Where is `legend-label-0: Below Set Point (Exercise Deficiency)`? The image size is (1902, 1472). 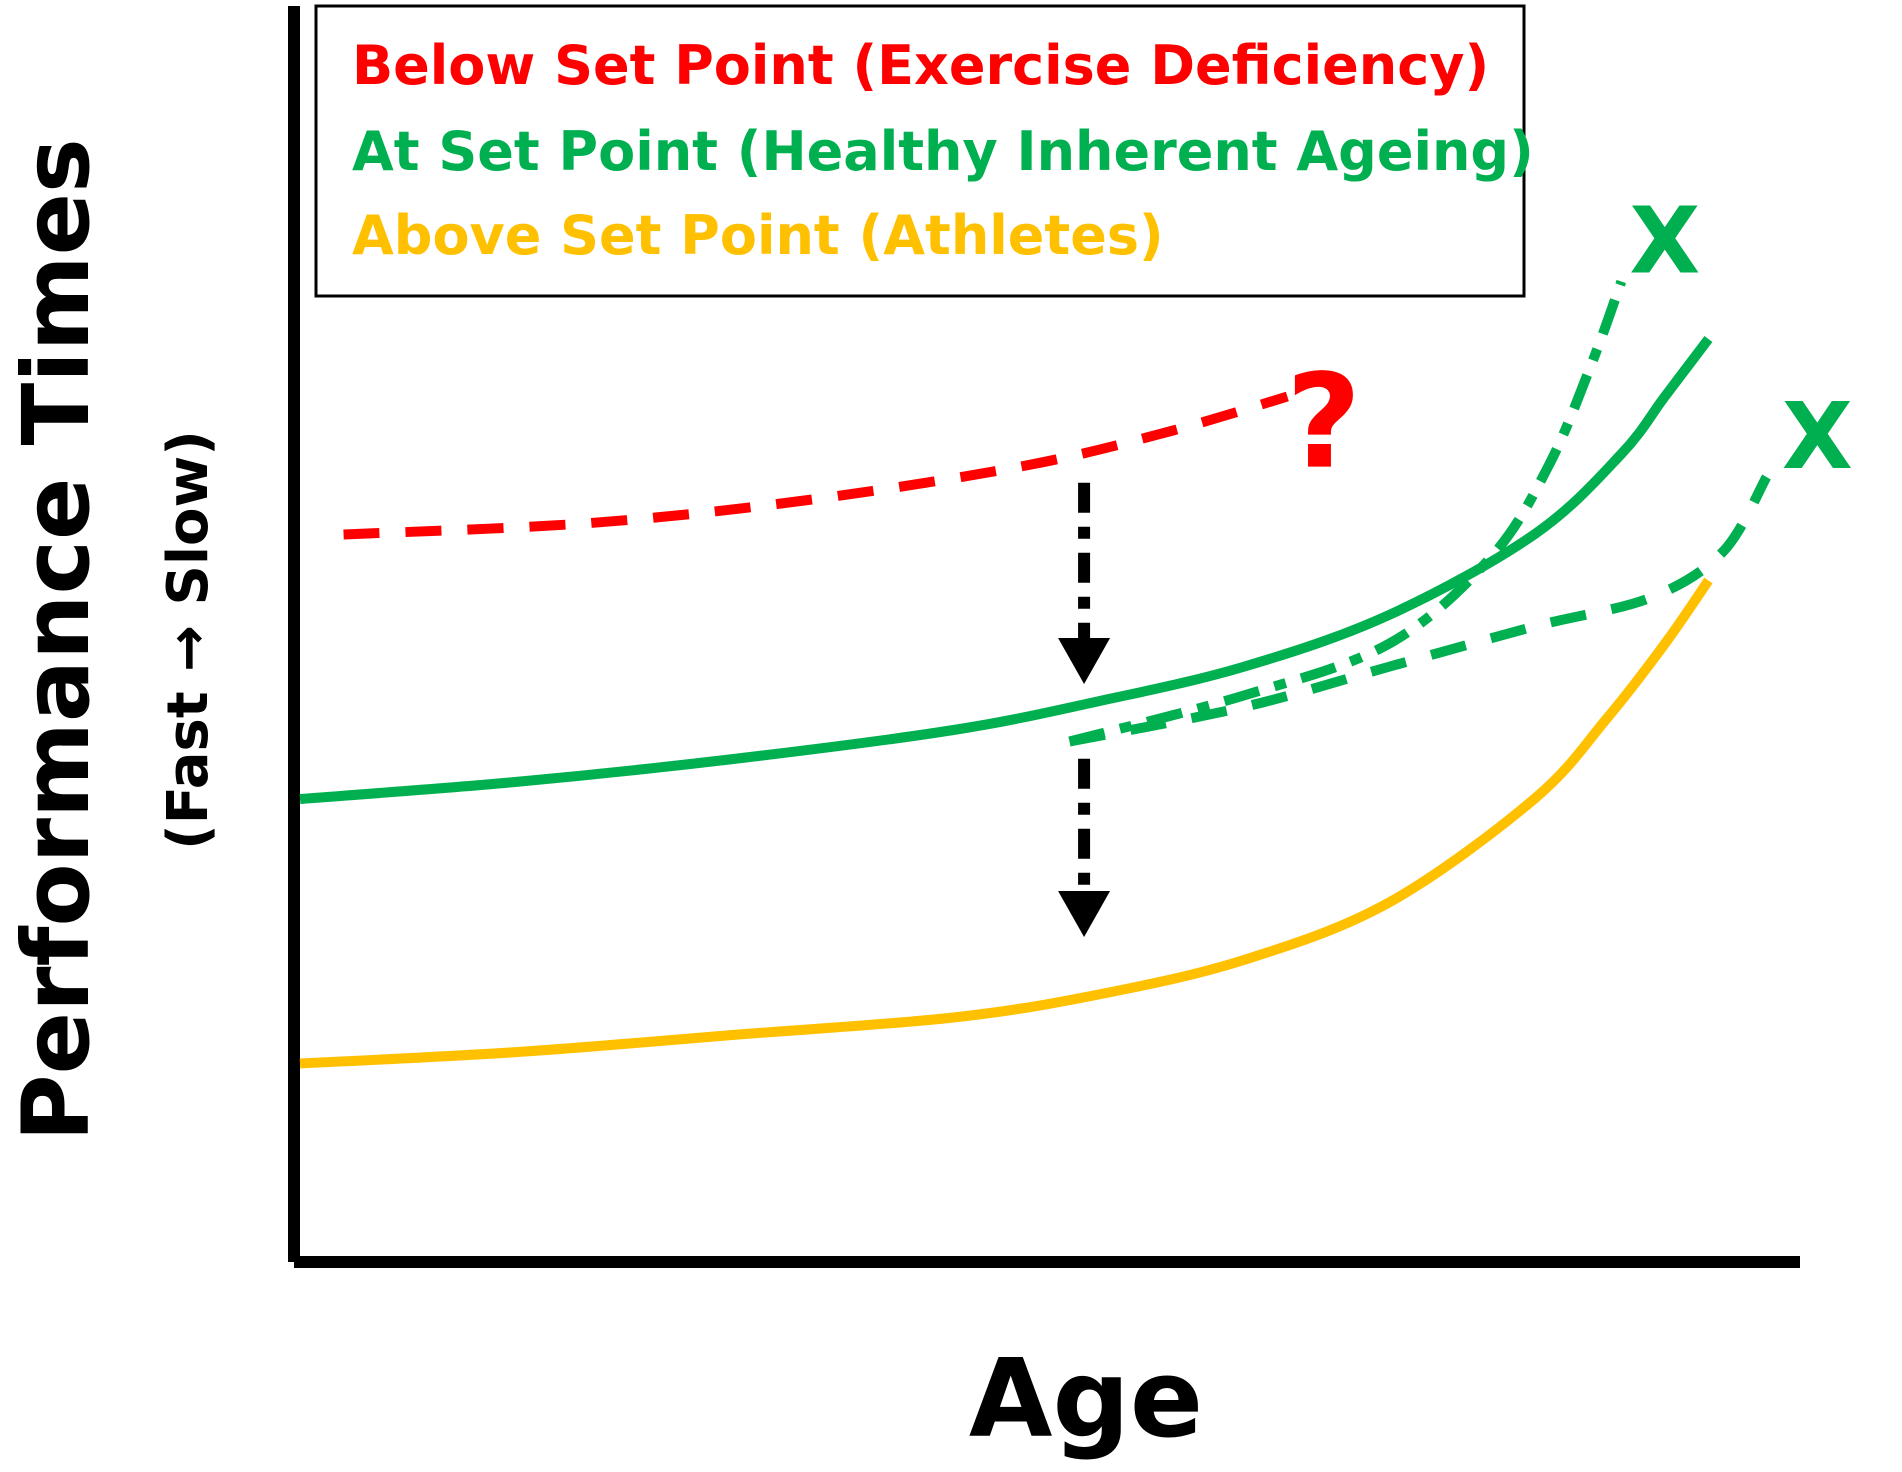 legend-label-0: Below Set Point (Exercise Deficiency) is located at coordinates (920, 65).